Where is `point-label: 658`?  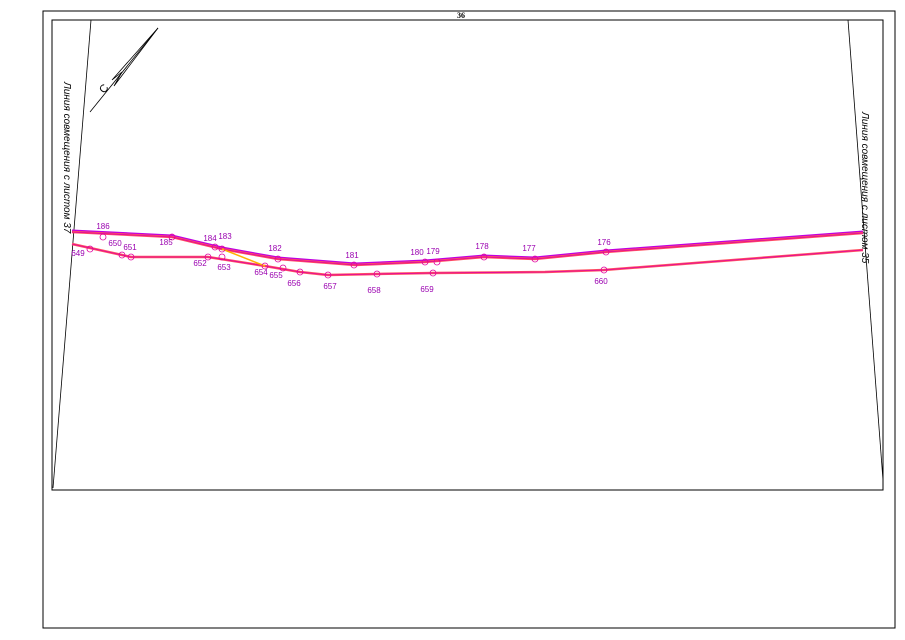 point-label: 658 is located at coordinates (374, 290).